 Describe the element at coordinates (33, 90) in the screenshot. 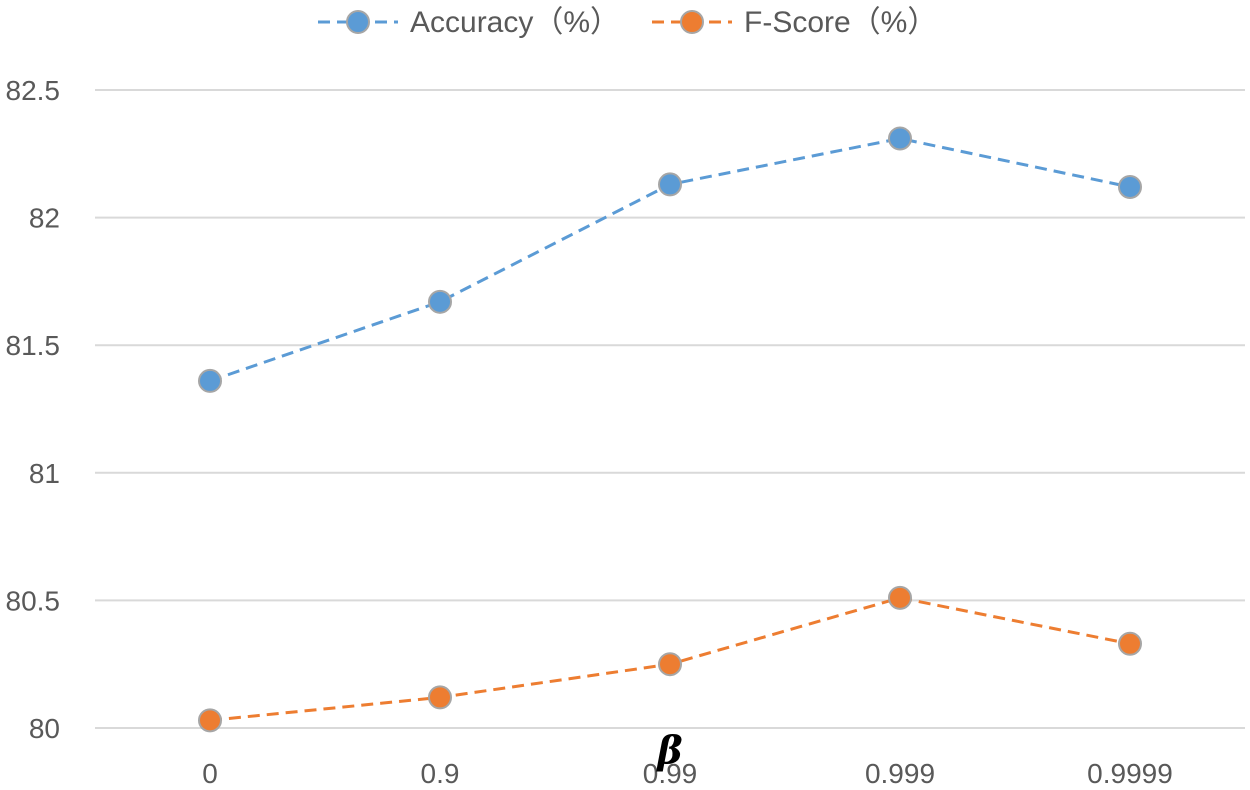

I see `y-tick-label: 82.5` at that location.